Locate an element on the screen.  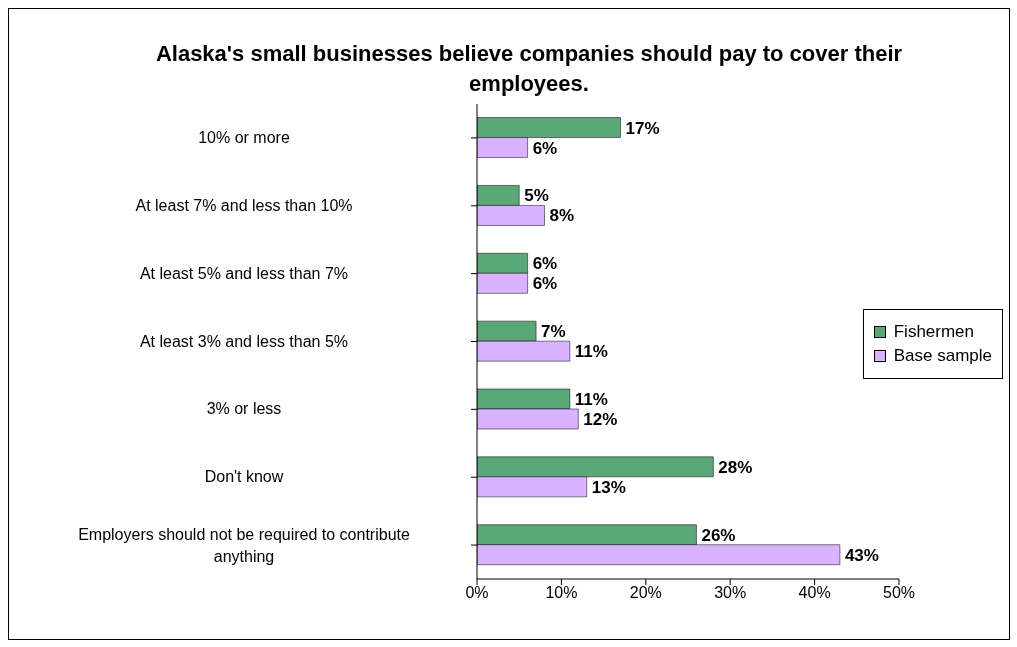
data-label: 12% is located at coordinates (600, 420).